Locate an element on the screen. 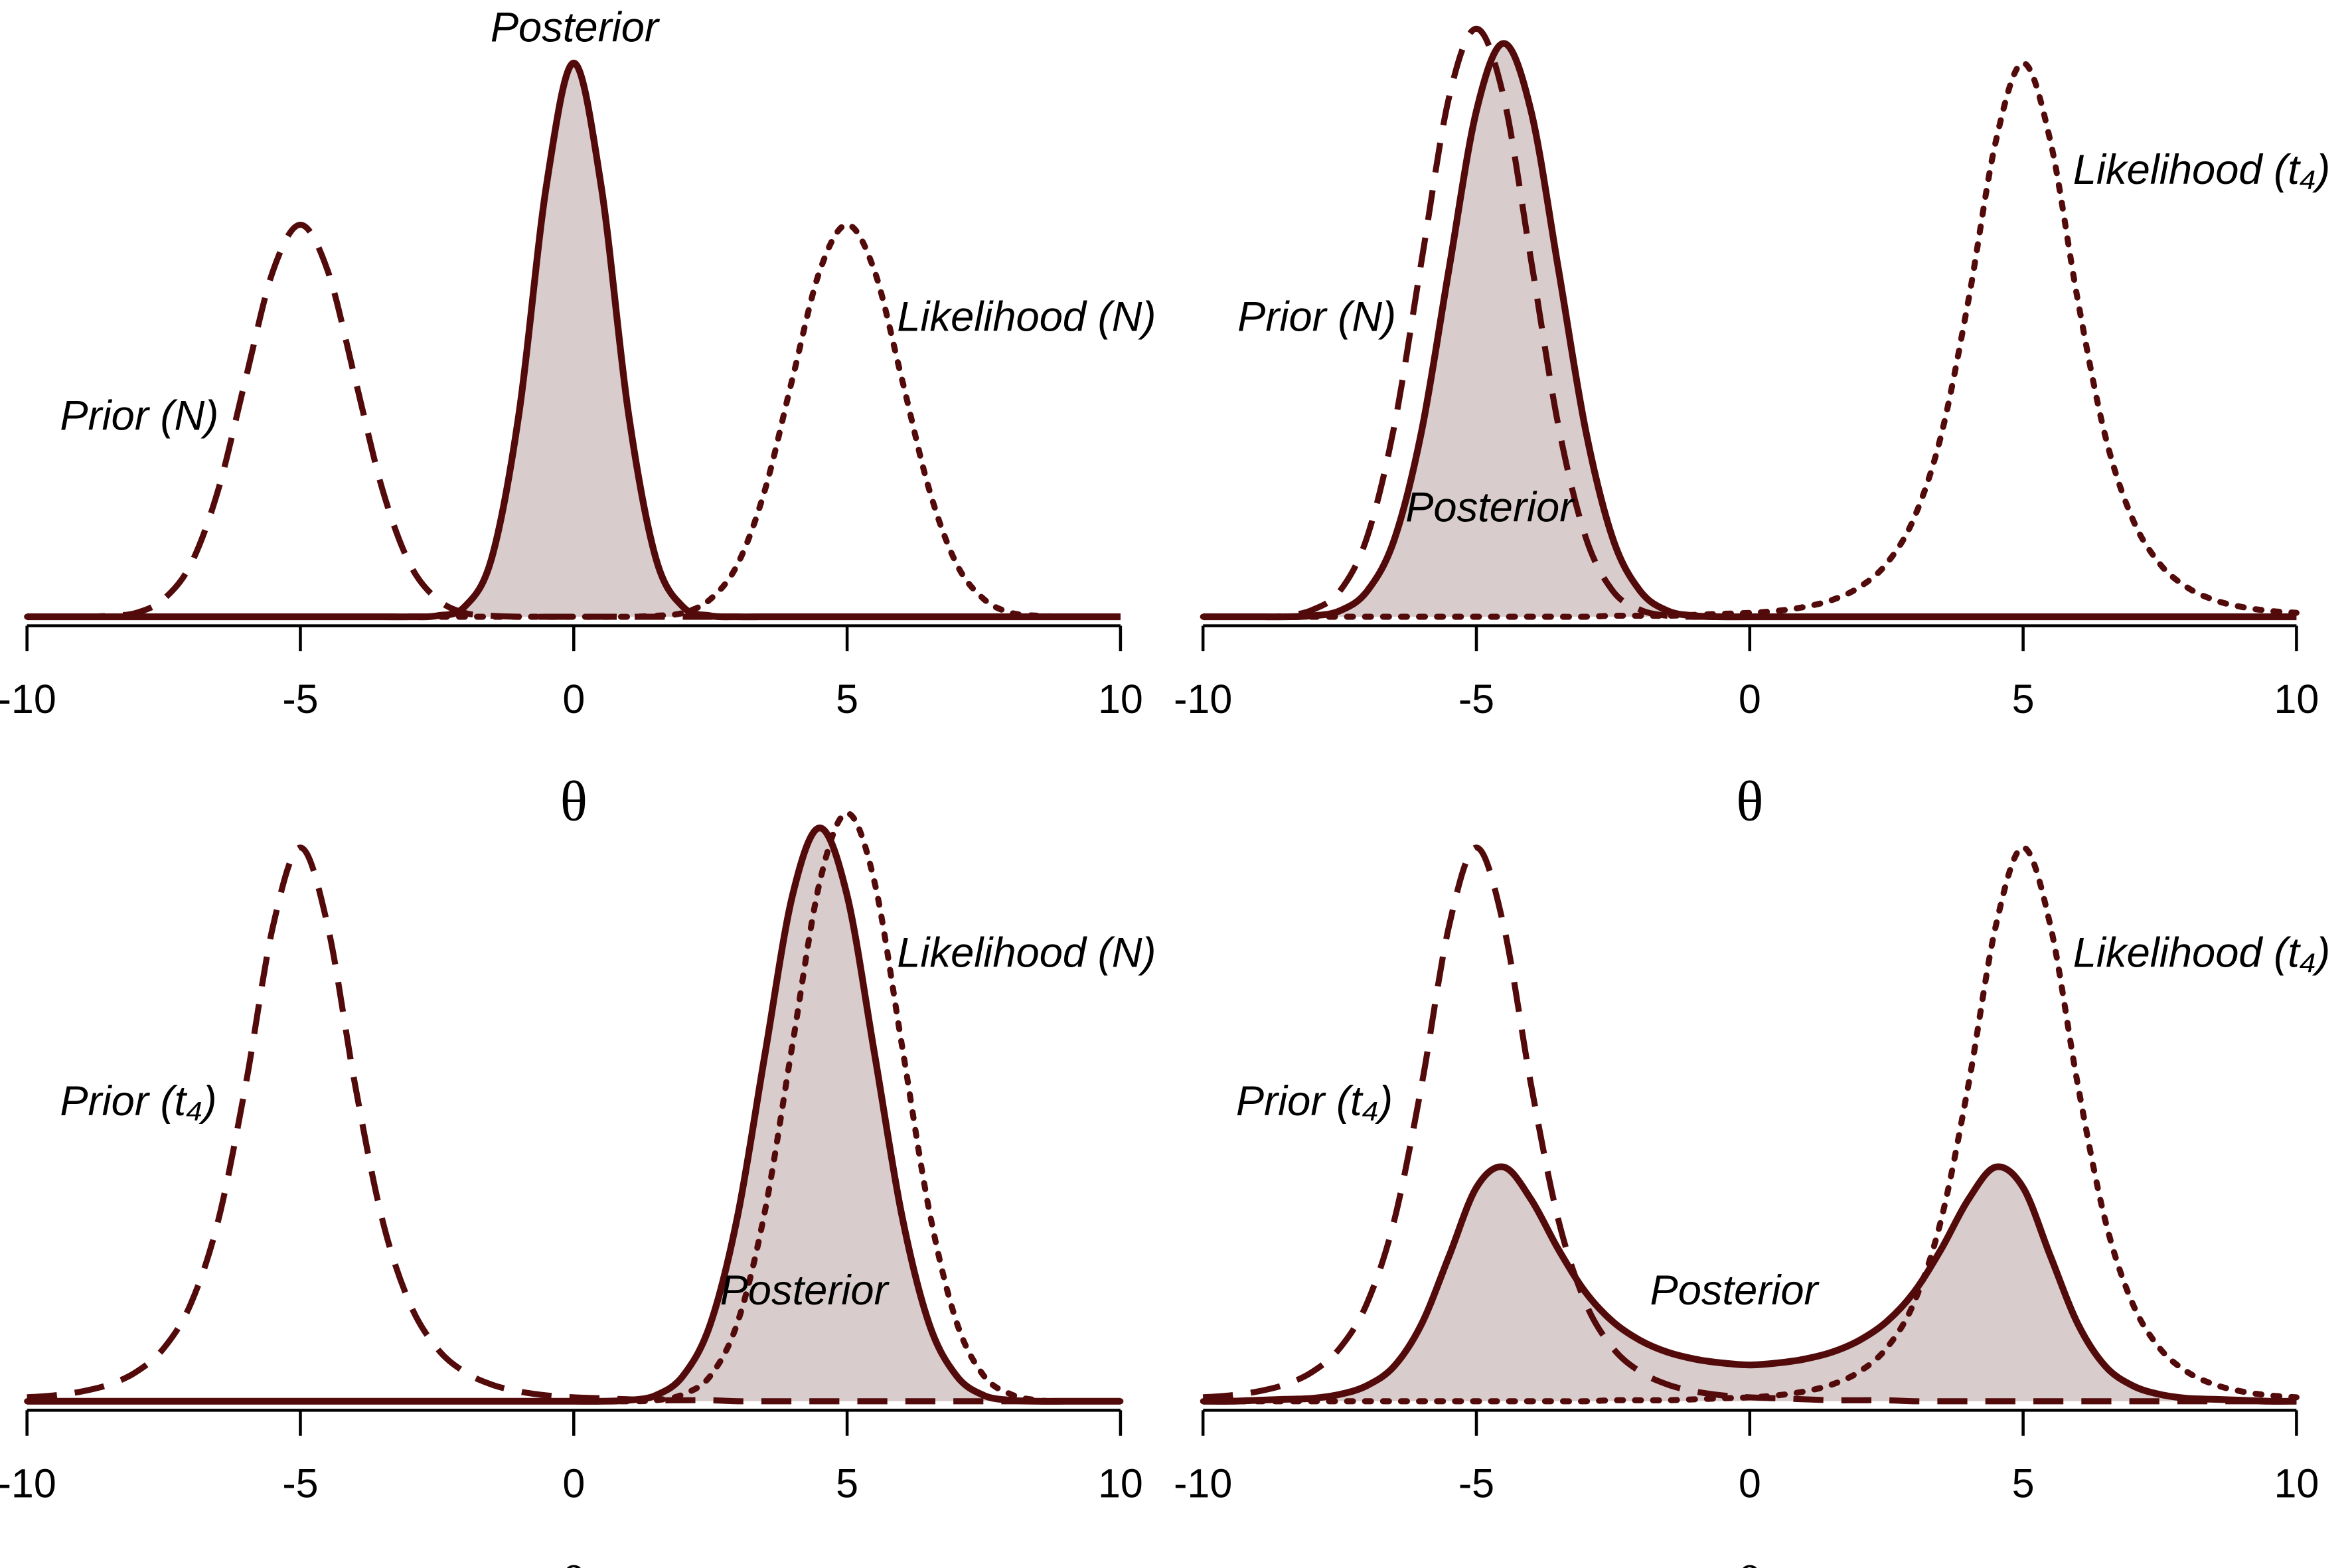 The image size is (2352, 1568). area-fill is located at coordinates (1750, 1283).